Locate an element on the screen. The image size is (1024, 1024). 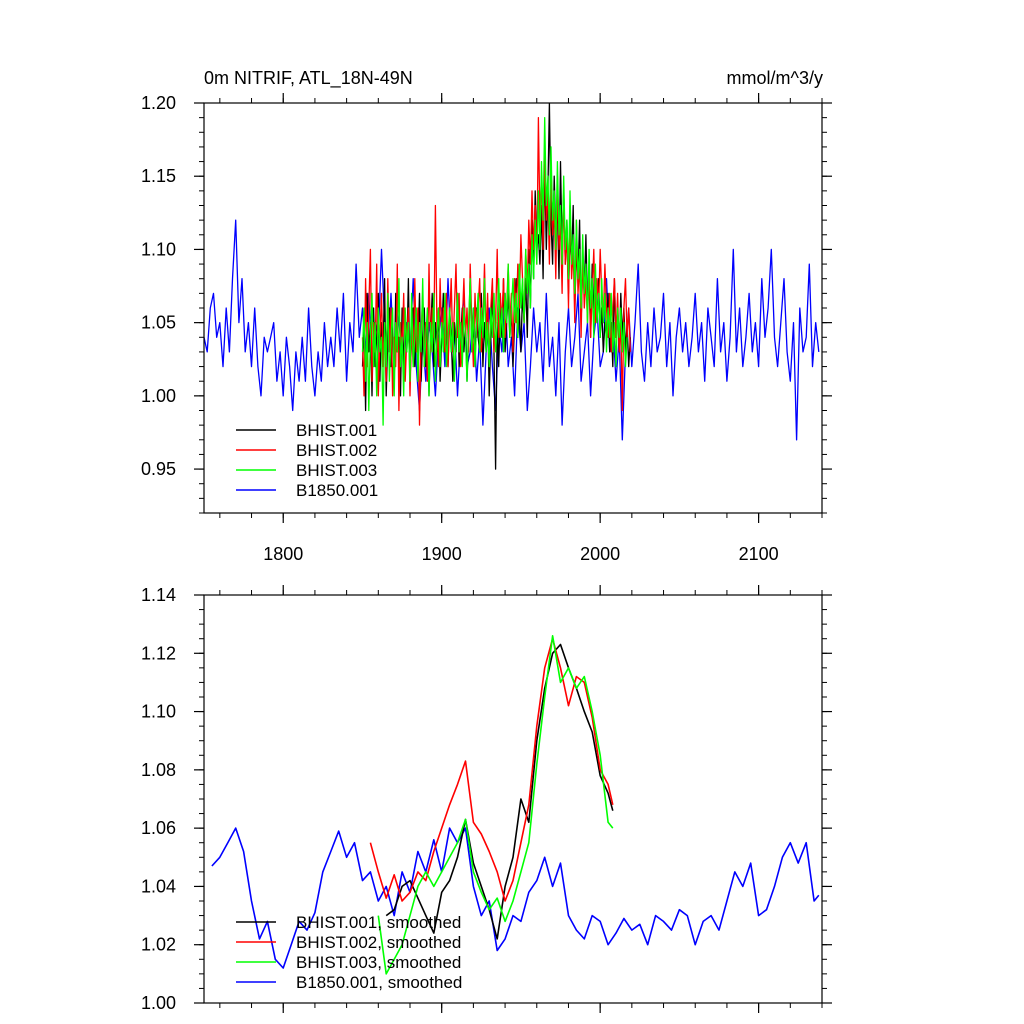
y-tick-label: 1.14 is located at coordinates (158, 595).